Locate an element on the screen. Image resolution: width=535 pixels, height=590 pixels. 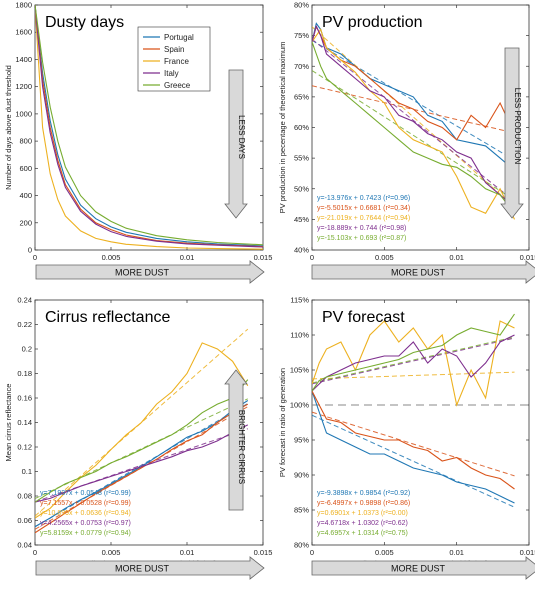
y-axis-label: Number of days above dust threshold is located at coordinates (8, 127).